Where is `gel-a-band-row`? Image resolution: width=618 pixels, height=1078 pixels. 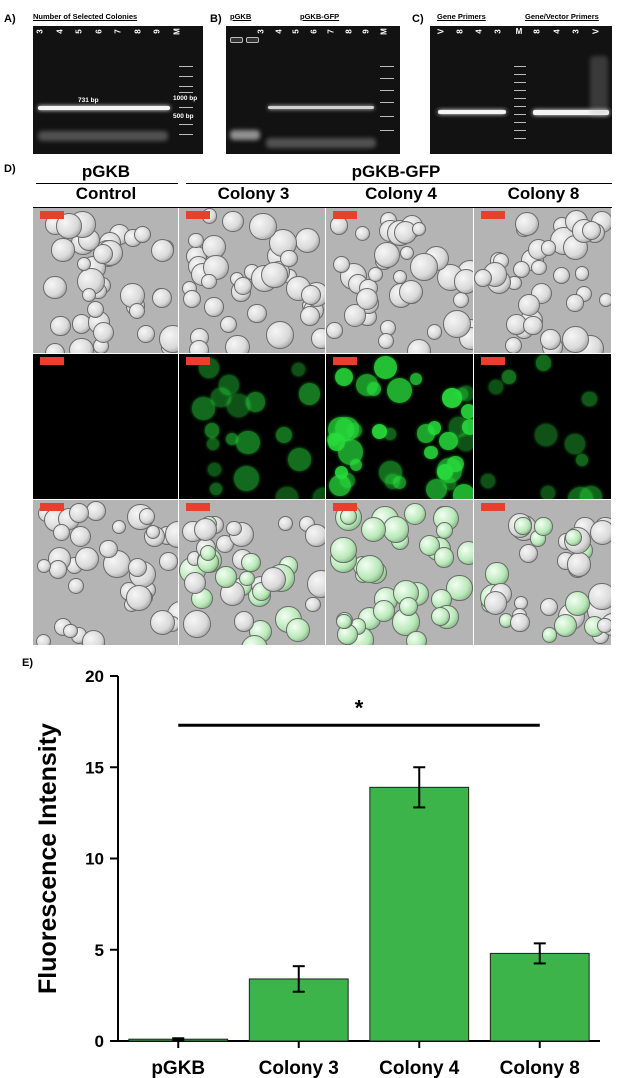 gel-a-band-row is located at coordinates (104, 108).